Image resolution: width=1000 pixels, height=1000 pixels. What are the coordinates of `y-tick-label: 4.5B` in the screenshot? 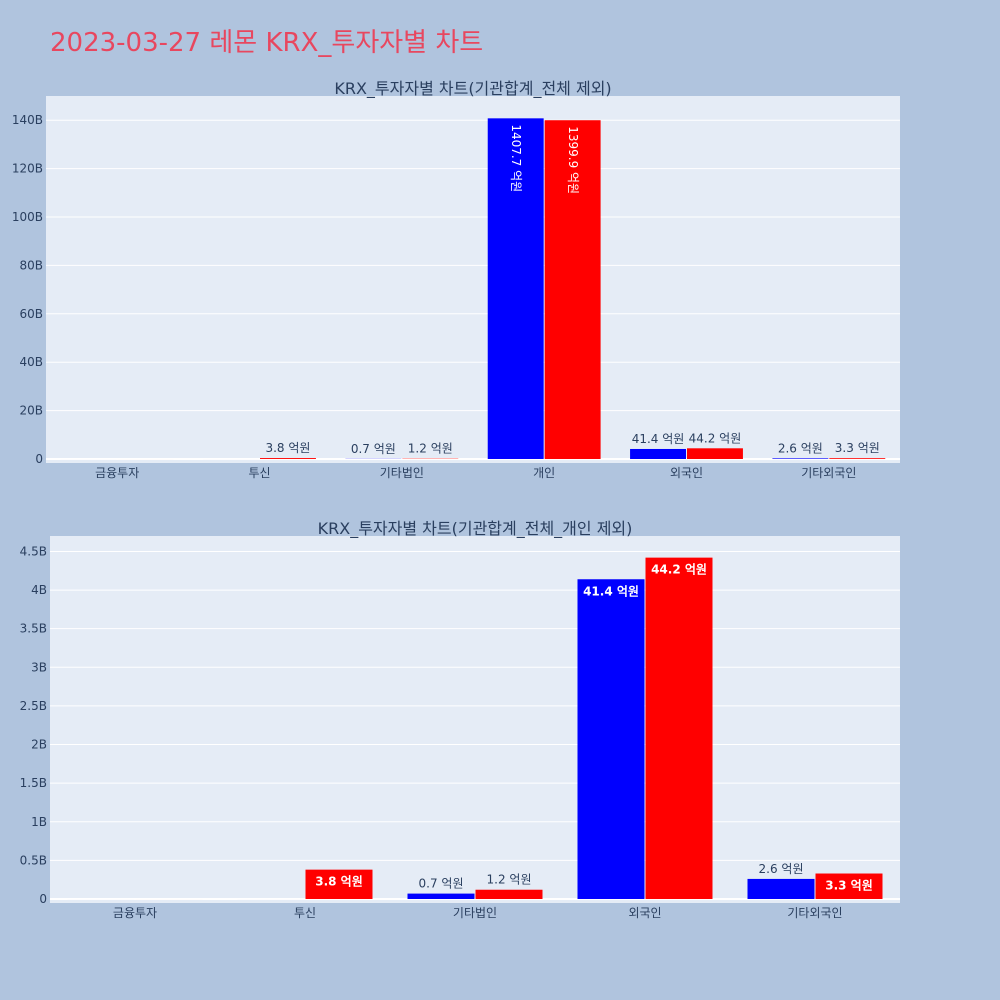 It's located at (33, 551).